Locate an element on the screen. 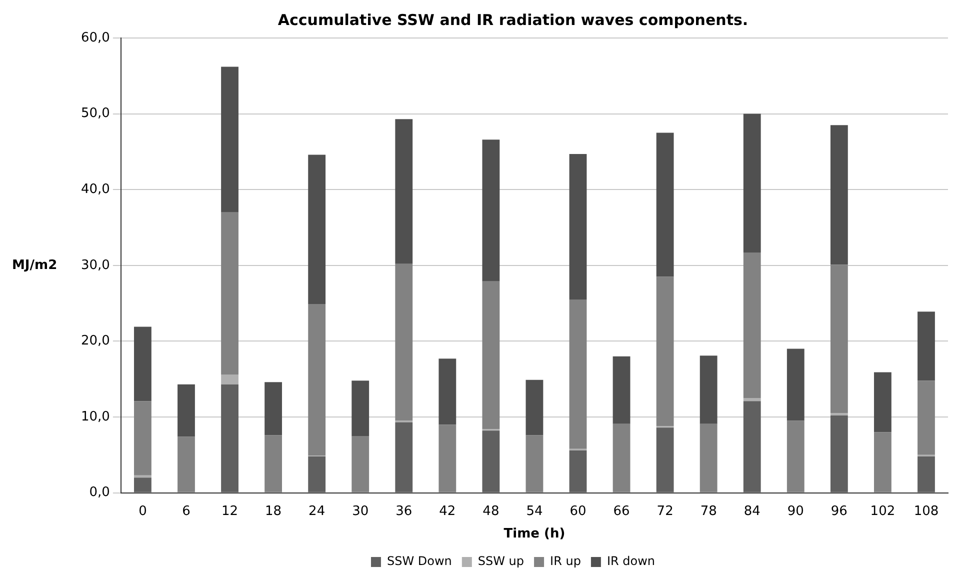 The height and width of the screenshot is (586, 966). y-axis-title: MJ/m2 is located at coordinates (35, 265).